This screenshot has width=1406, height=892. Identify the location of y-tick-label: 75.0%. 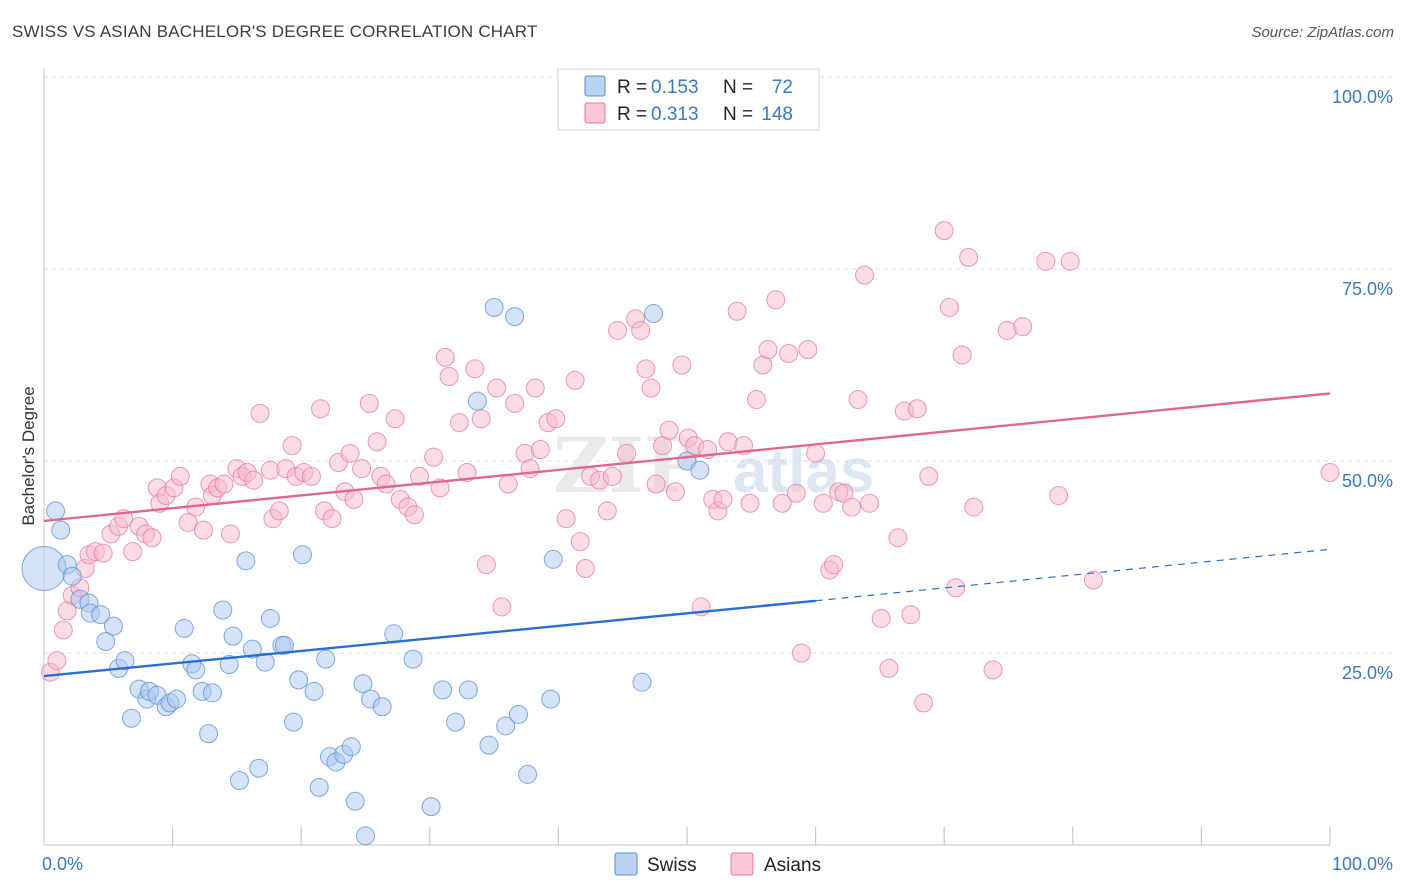
(1367, 289).